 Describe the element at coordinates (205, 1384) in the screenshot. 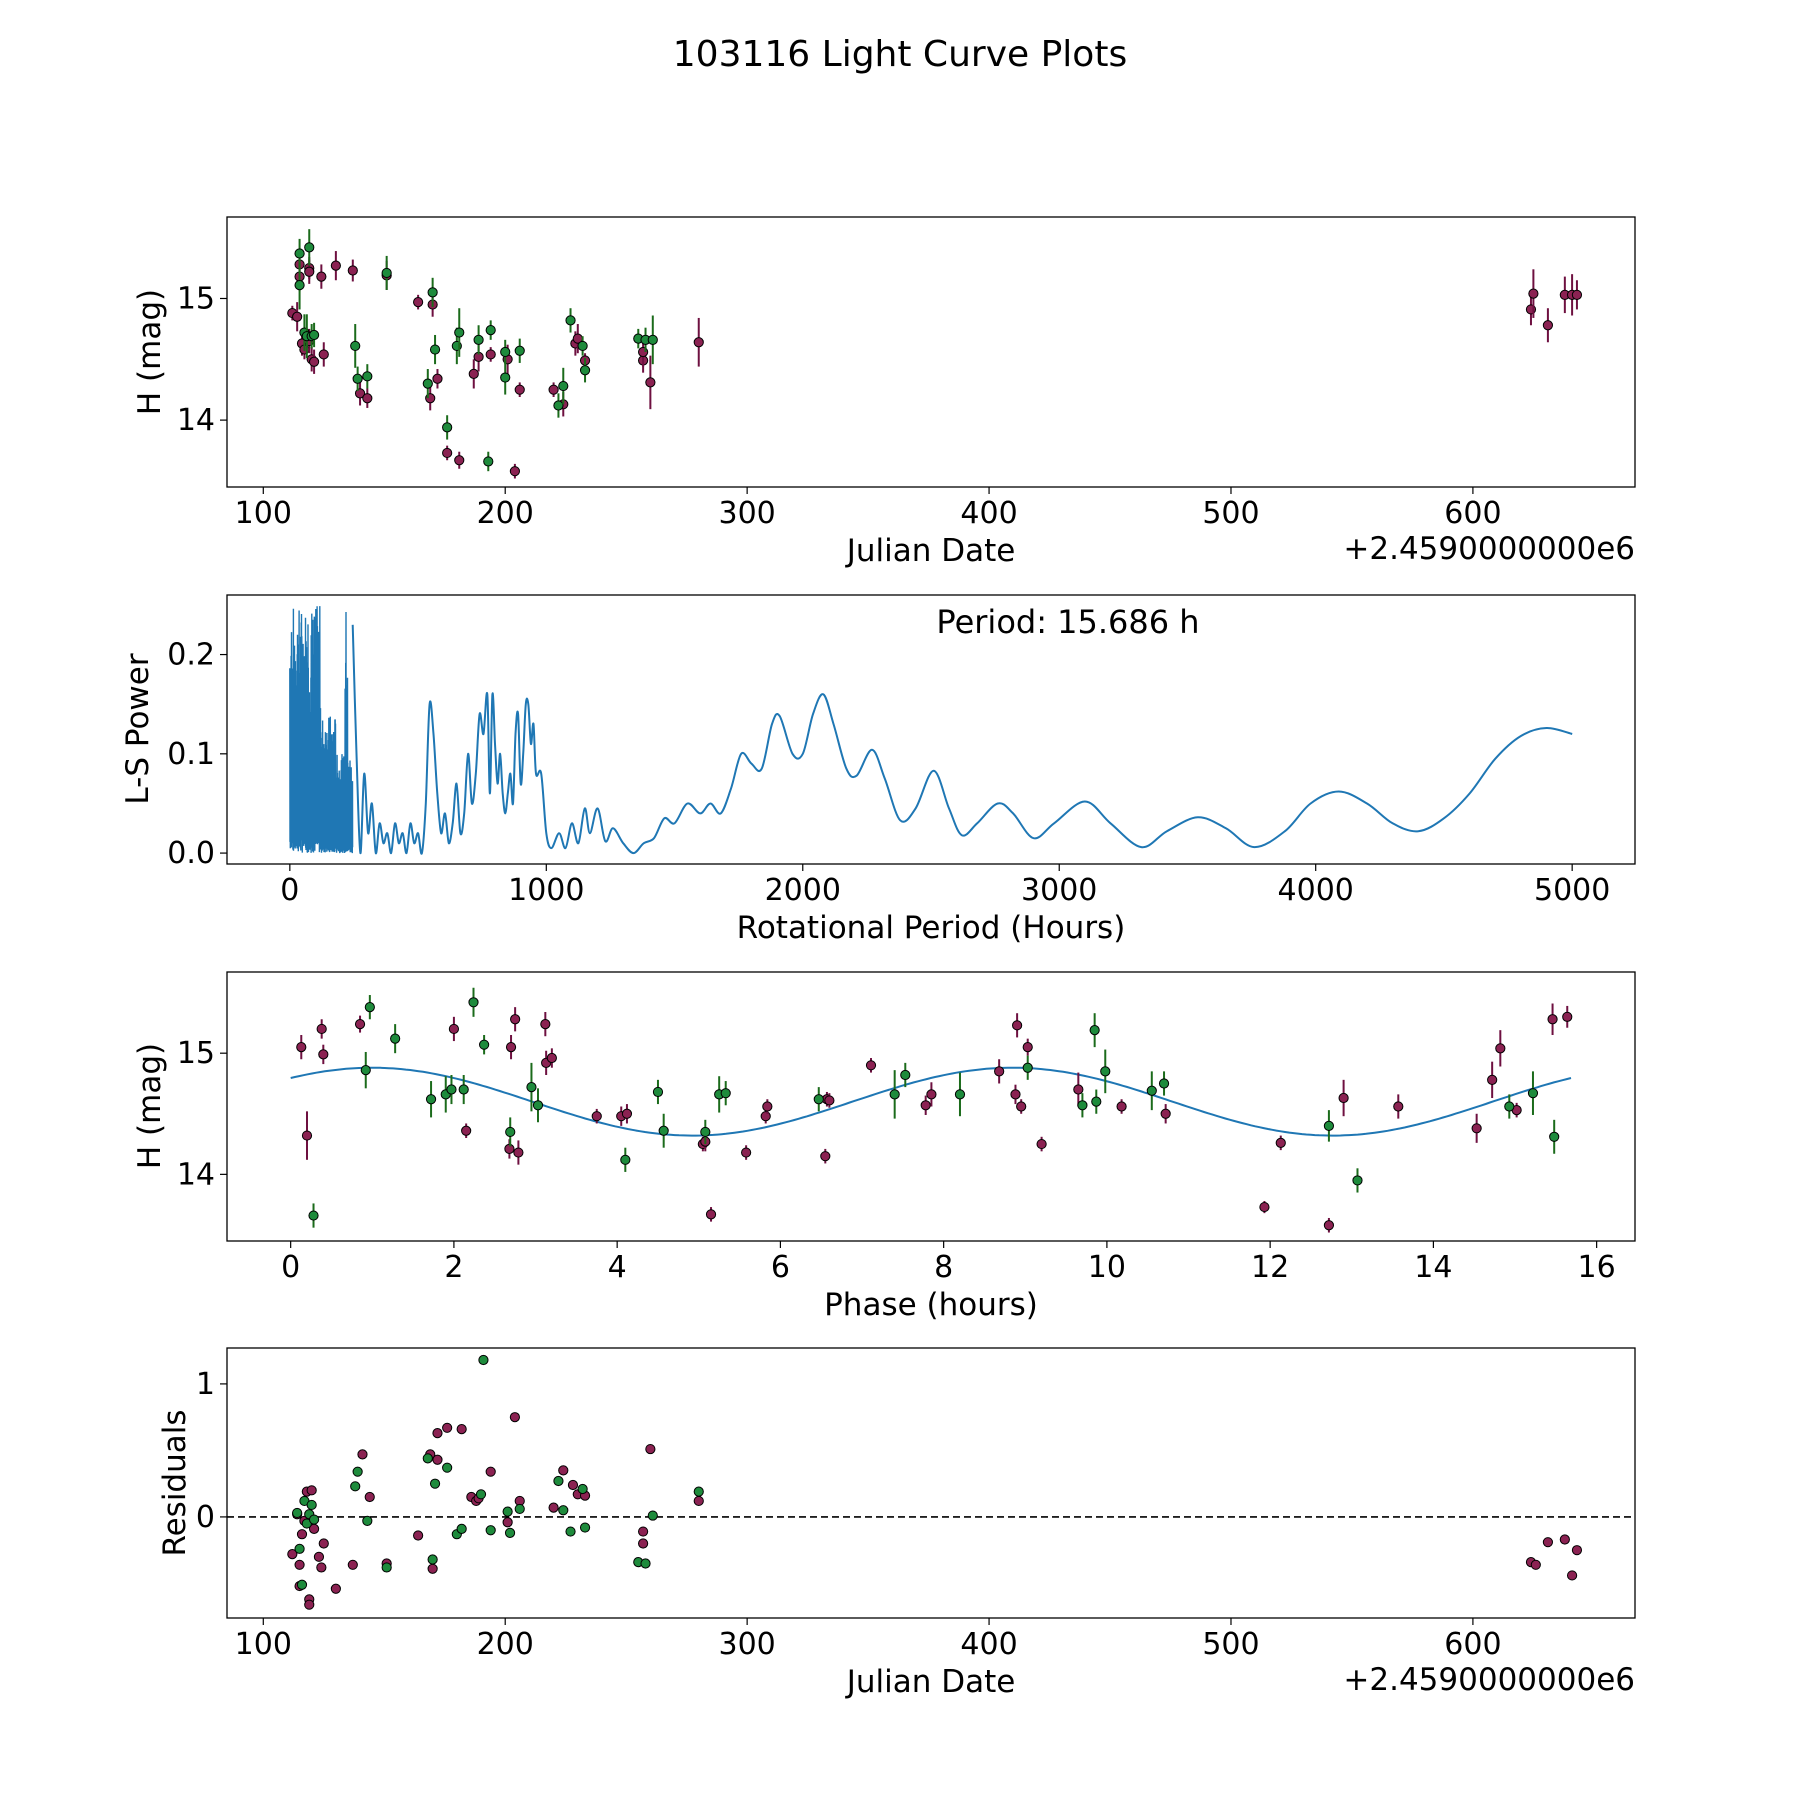

I see `residuals-ytick-label: 1` at that location.